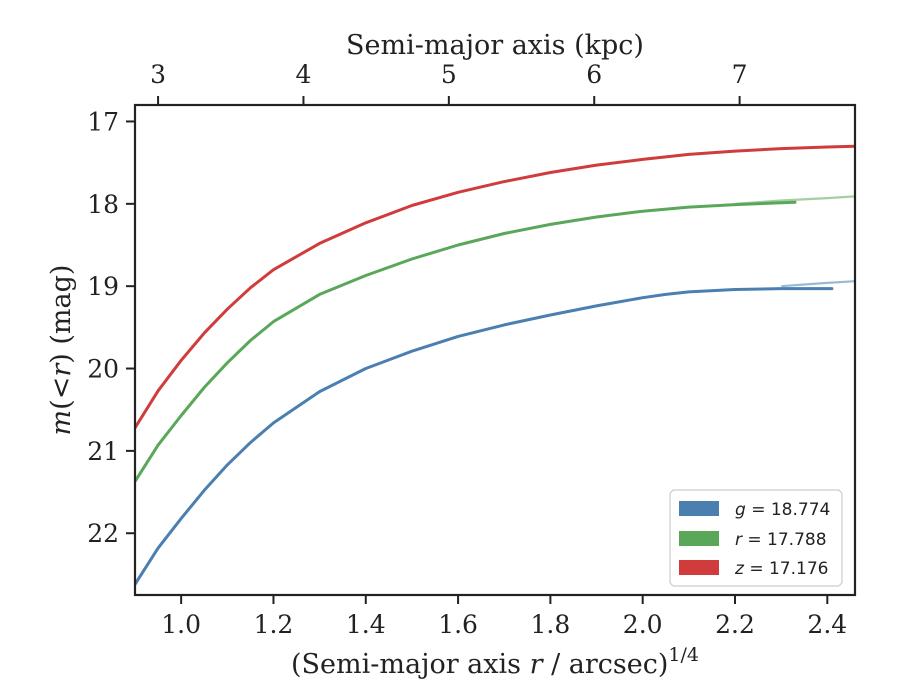 The height and width of the screenshot is (700, 900). Describe the element at coordinates (699, 538) in the screenshot. I see `legend-swatch-r` at that location.